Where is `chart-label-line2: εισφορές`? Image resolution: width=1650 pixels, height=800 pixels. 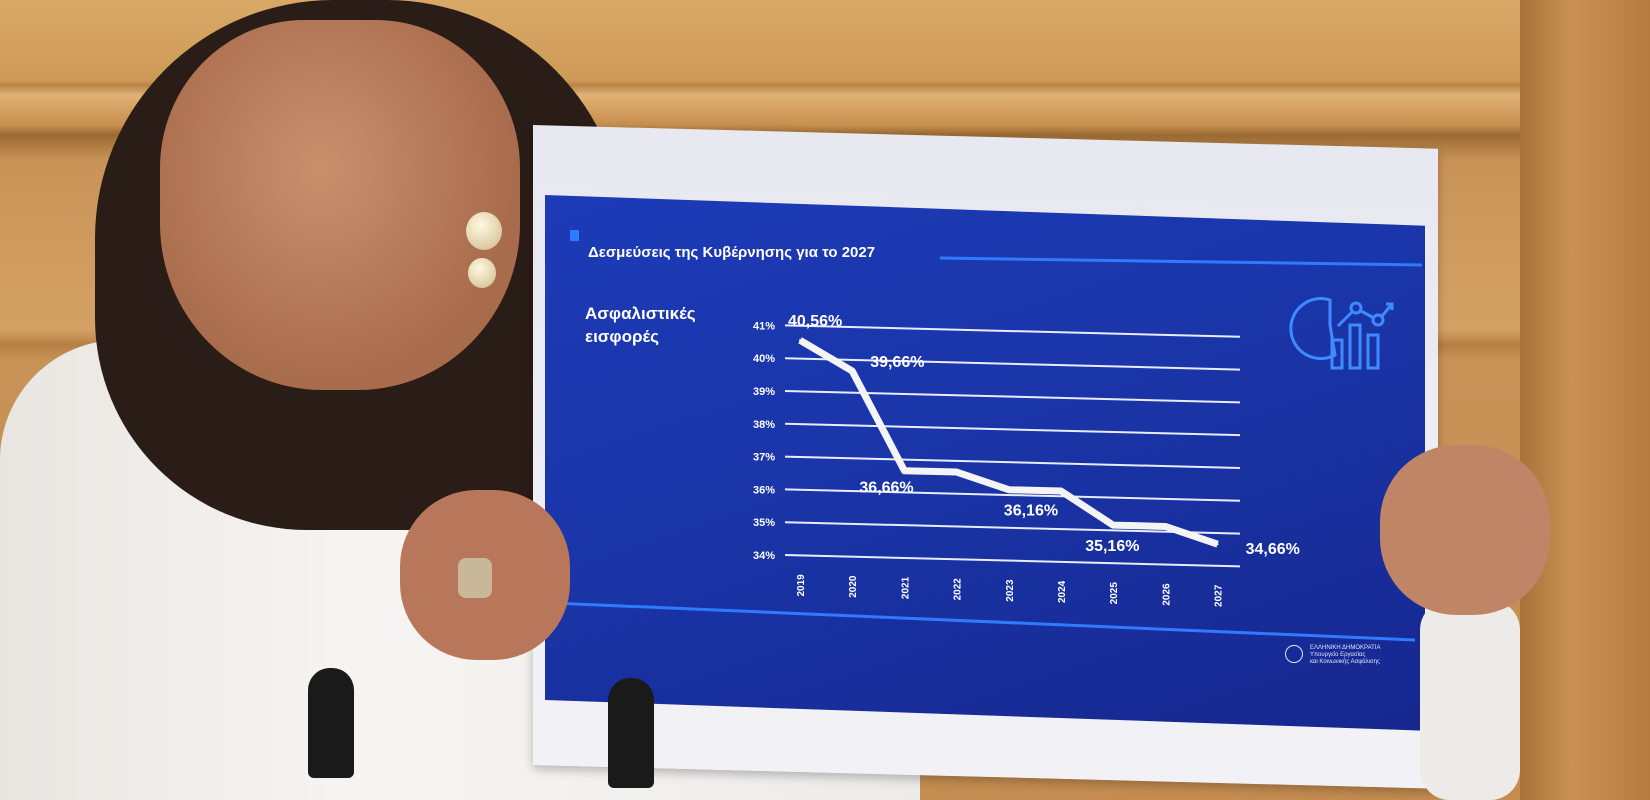 chart-label-line2: εισφορές is located at coordinates (622, 336).